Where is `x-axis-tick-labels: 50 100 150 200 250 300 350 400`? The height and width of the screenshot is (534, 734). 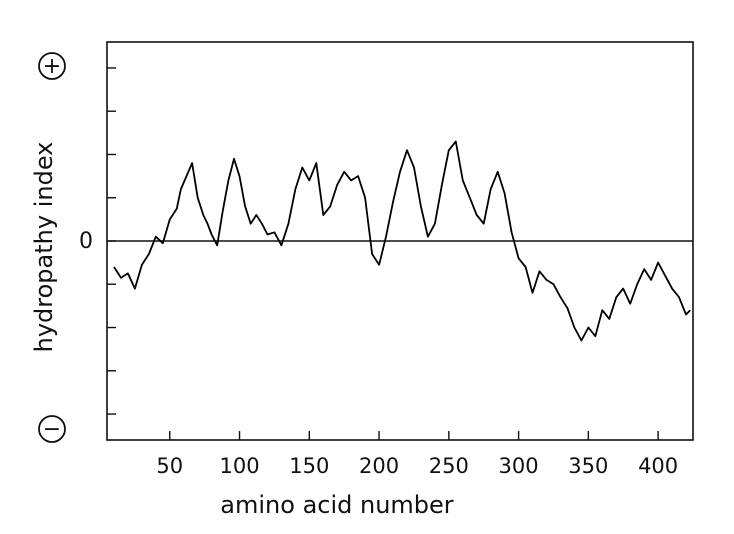 x-axis-tick-labels: 50 100 150 200 250 300 350 400 is located at coordinates (417, 466).